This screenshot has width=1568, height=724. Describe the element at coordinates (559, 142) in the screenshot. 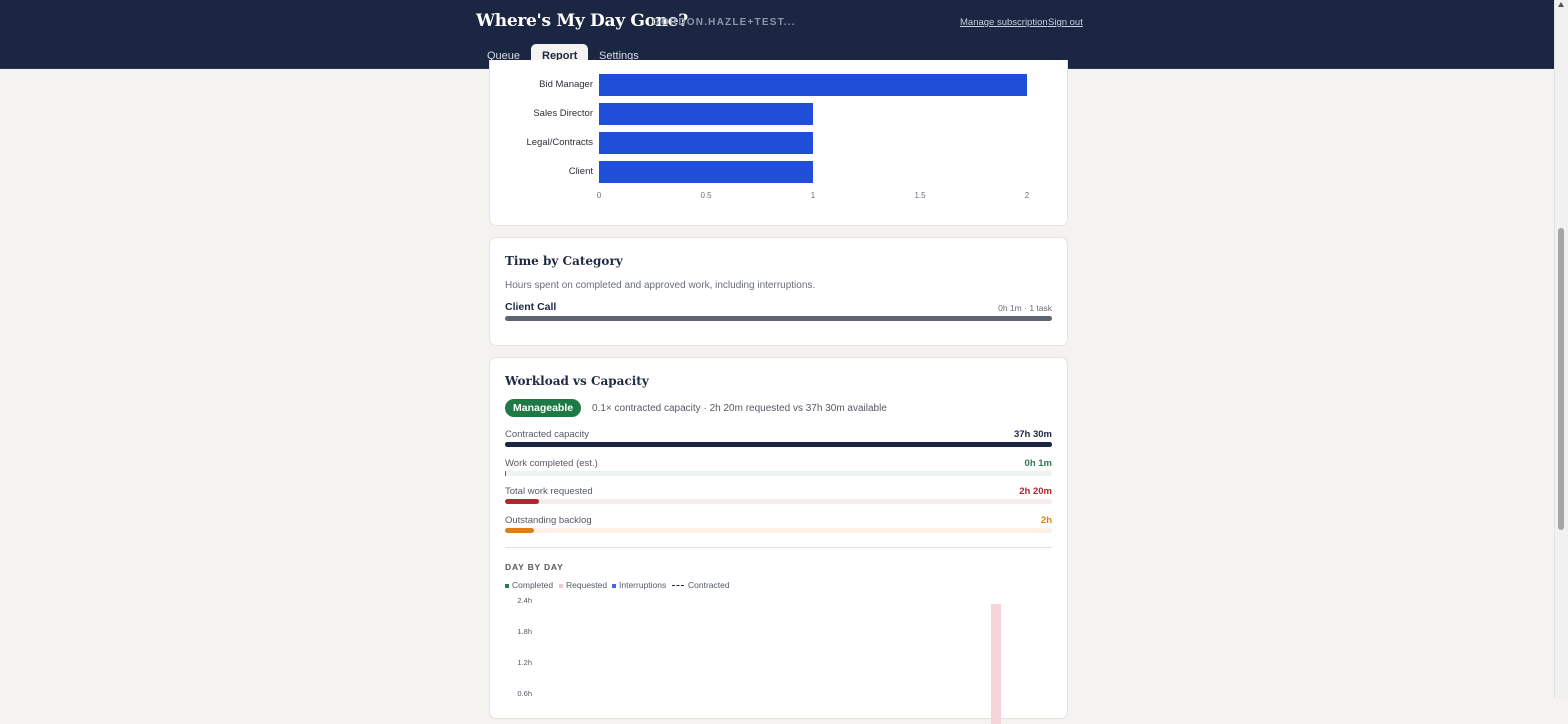

I see `bar-category-label: Legal/Contracts` at that location.